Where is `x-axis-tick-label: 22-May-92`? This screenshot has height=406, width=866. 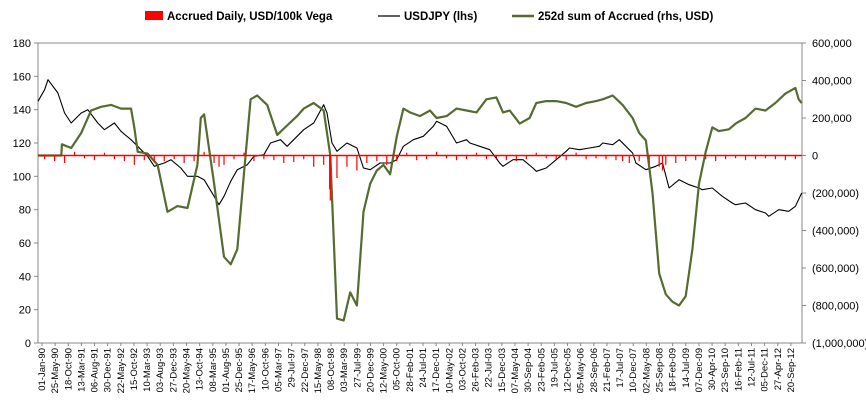 x-axis-tick-label: 22-May-92 is located at coordinates (121, 370).